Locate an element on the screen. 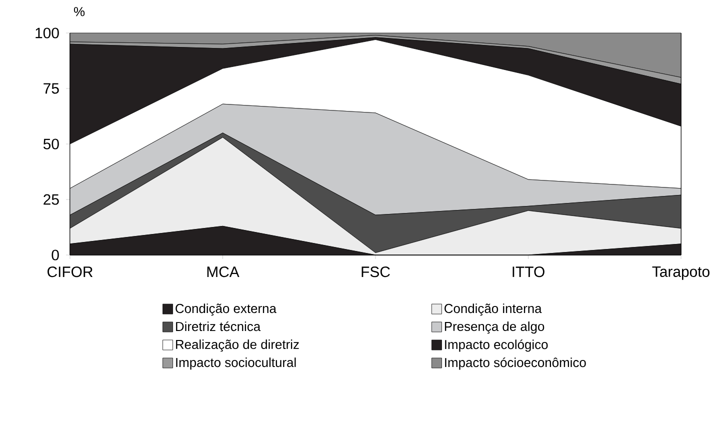  legend-label: Impacto sociocultural is located at coordinates (236, 364).